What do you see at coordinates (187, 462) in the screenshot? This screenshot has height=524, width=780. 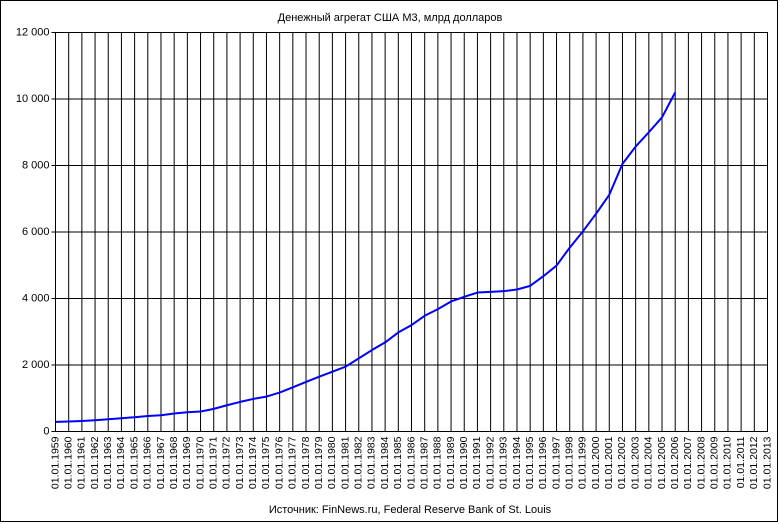 I see `x-tick-label: 01.01.1969` at bounding box center [187, 462].